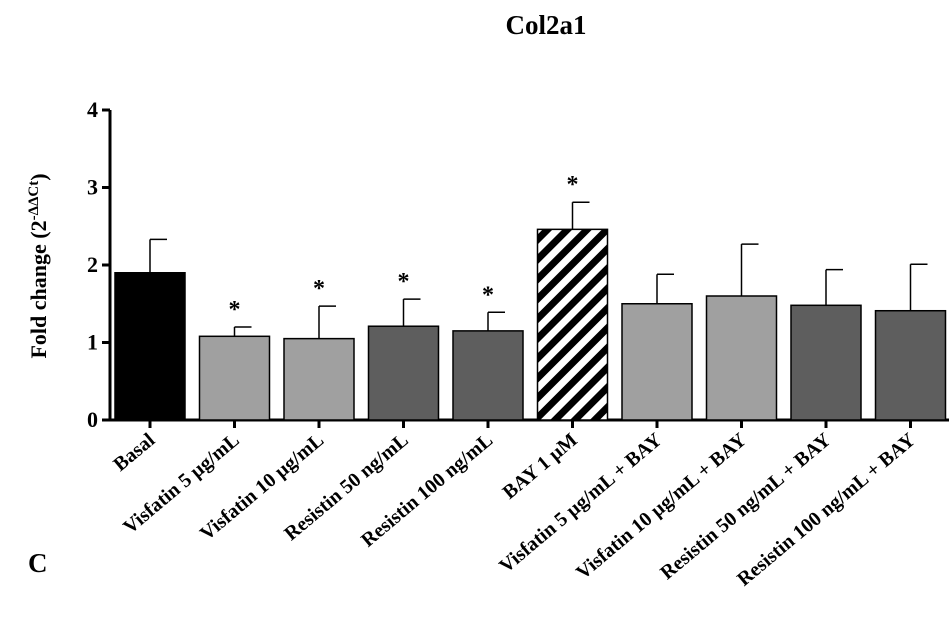 This screenshot has height=634, width=949. What do you see at coordinates (92, 109) in the screenshot?
I see `y-tick-label: 4` at bounding box center [92, 109].